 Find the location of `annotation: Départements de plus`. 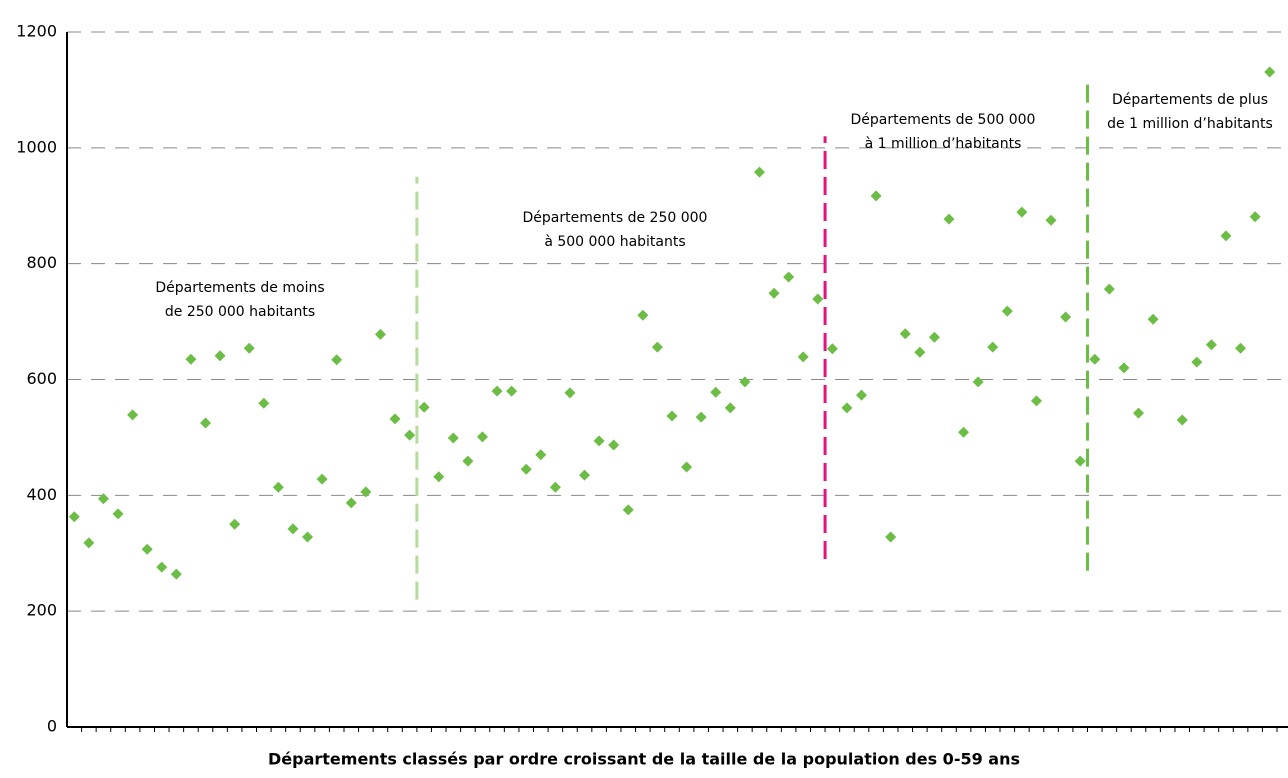

annotation: Départements de plus is located at coordinates (1190, 100).